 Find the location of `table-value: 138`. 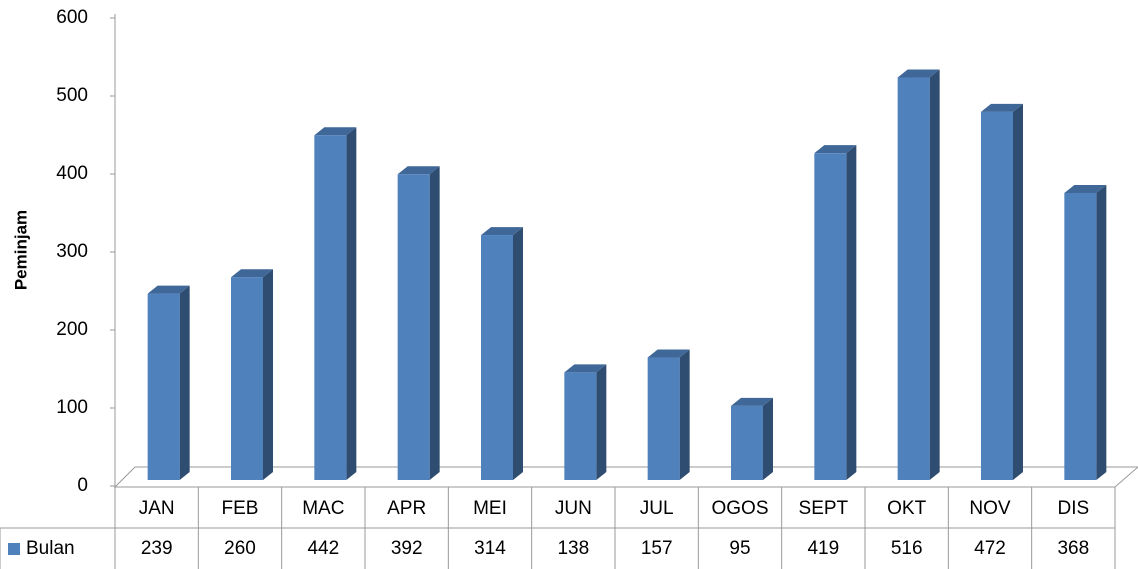

table-value: 138 is located at coordinates (573, 548).